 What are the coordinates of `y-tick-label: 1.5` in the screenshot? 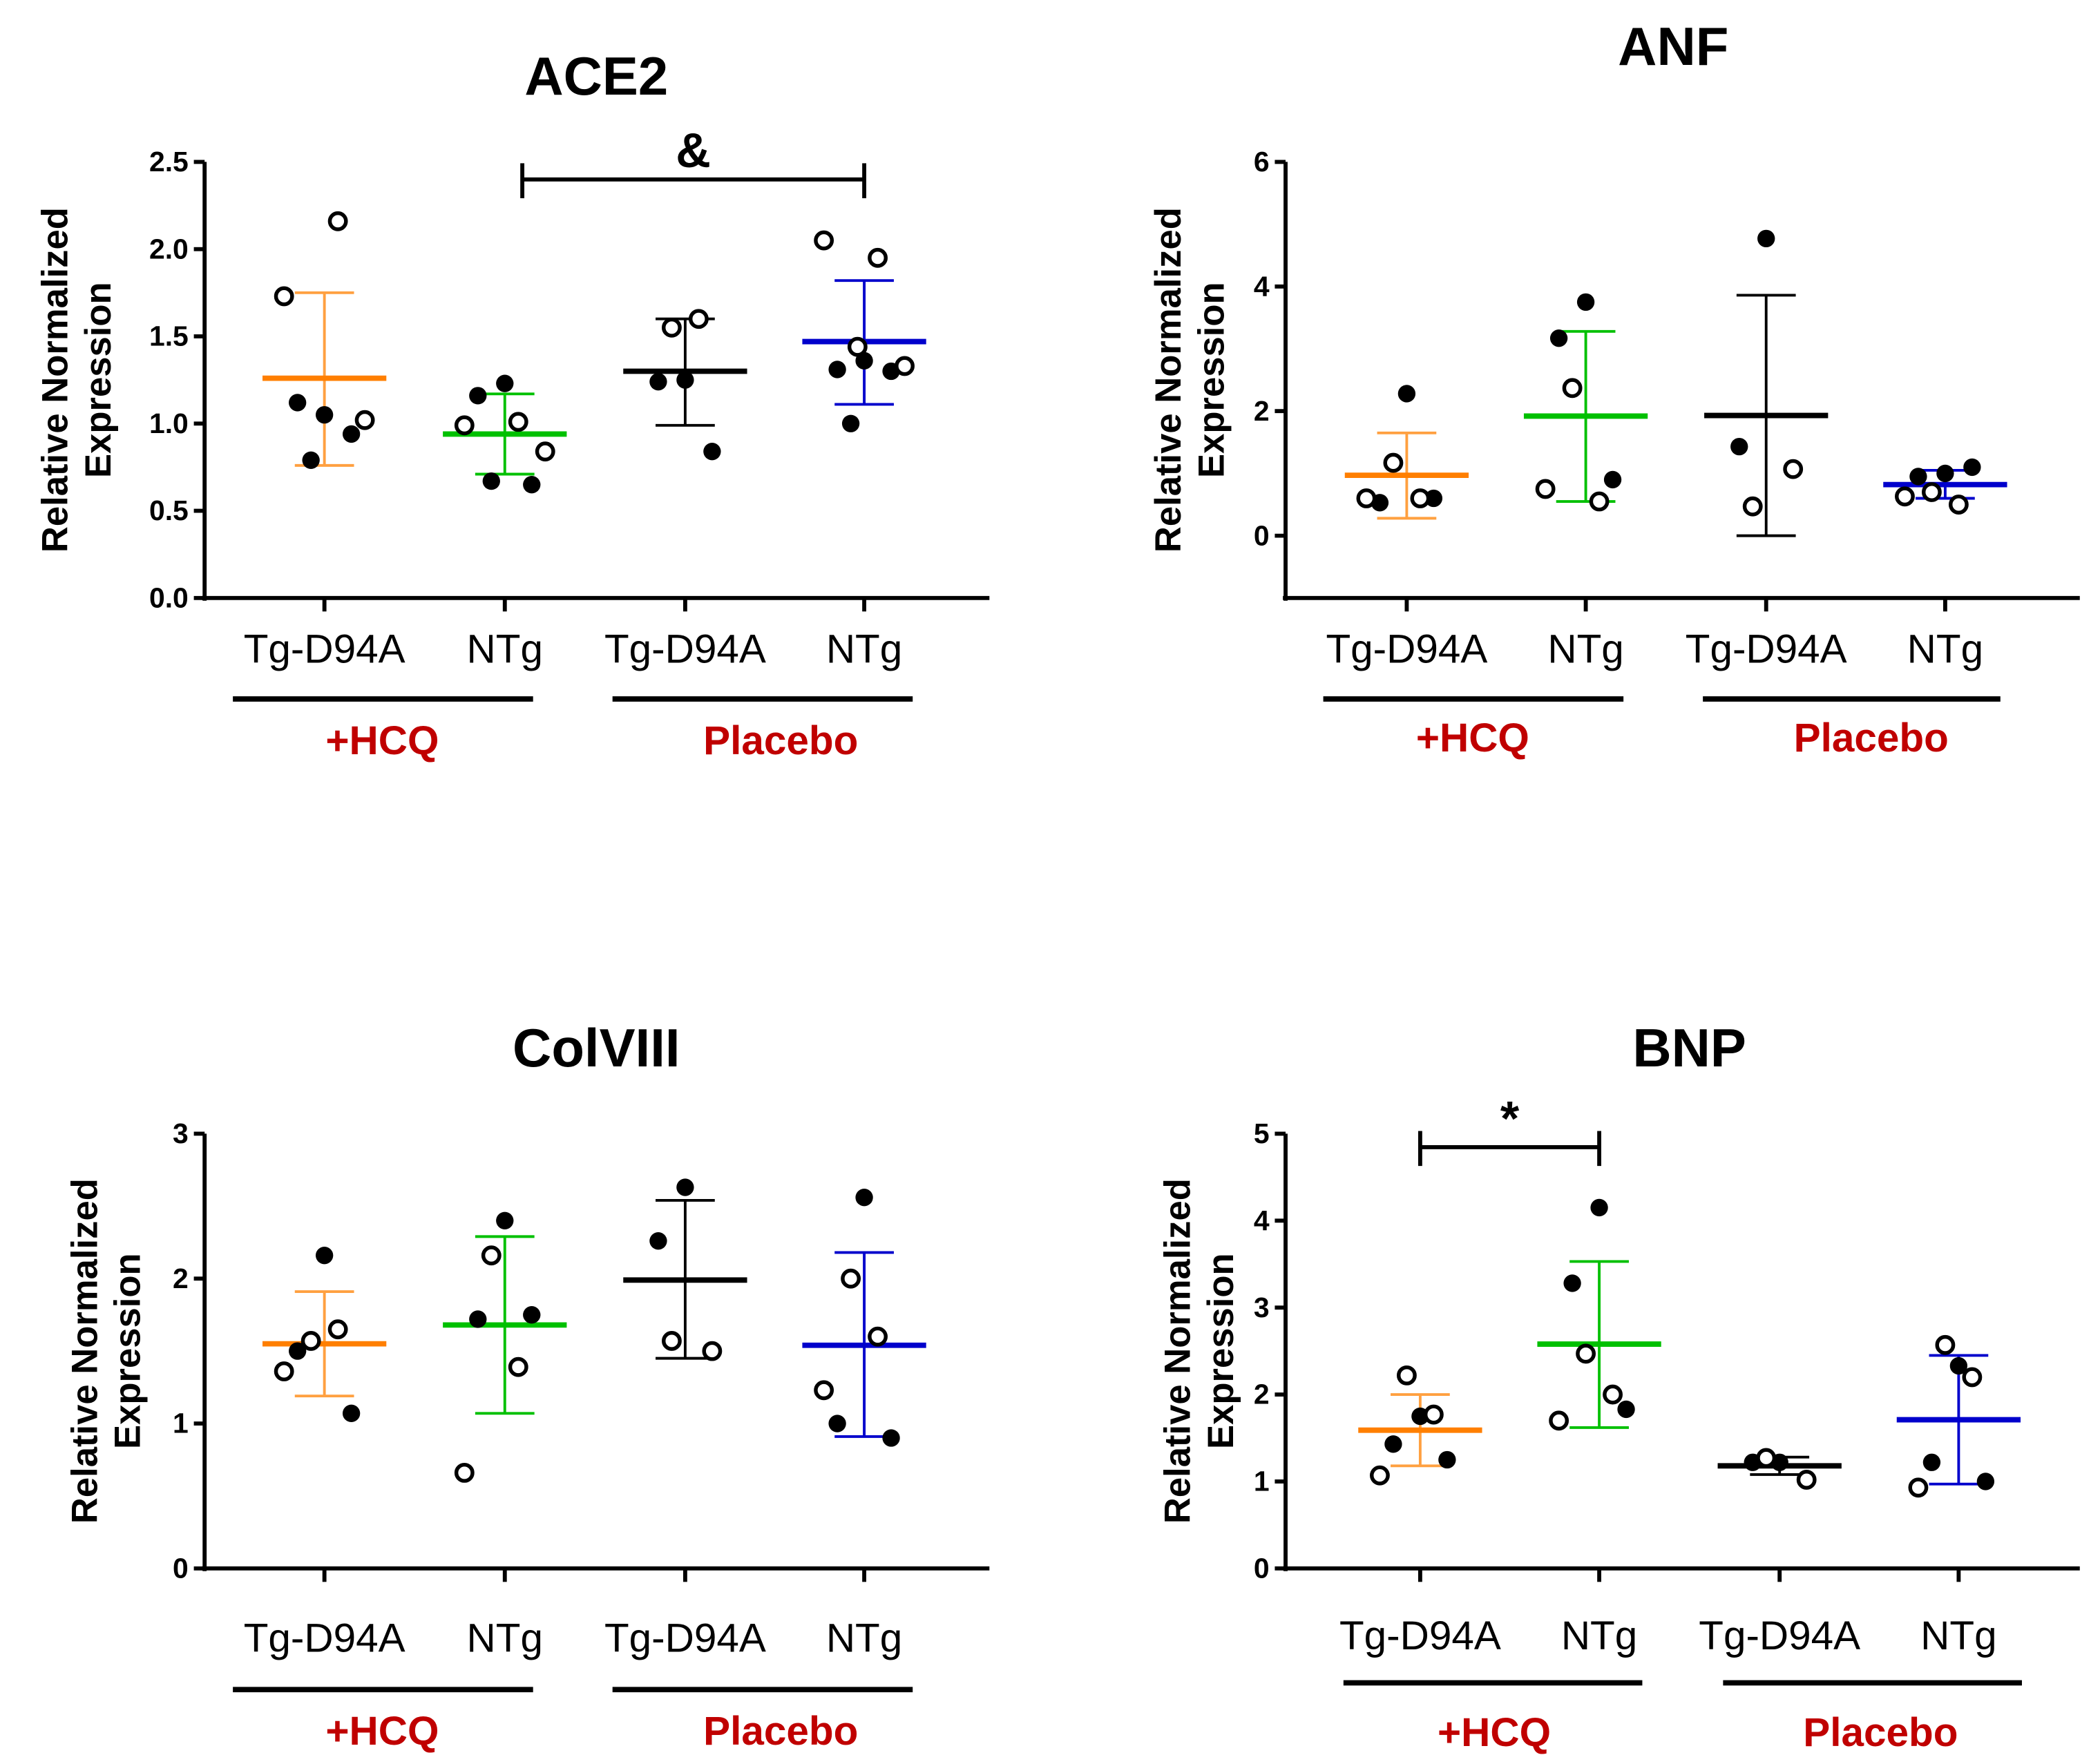 It's located at (169, 336).